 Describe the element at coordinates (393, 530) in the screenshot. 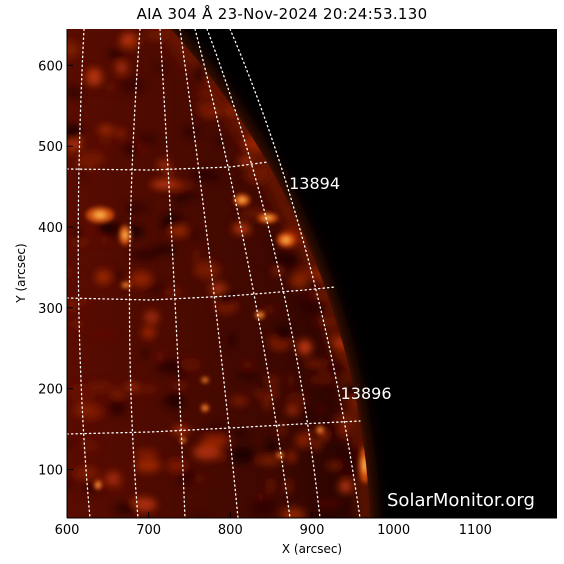

I see `x-tick-label: 1000` at that location.